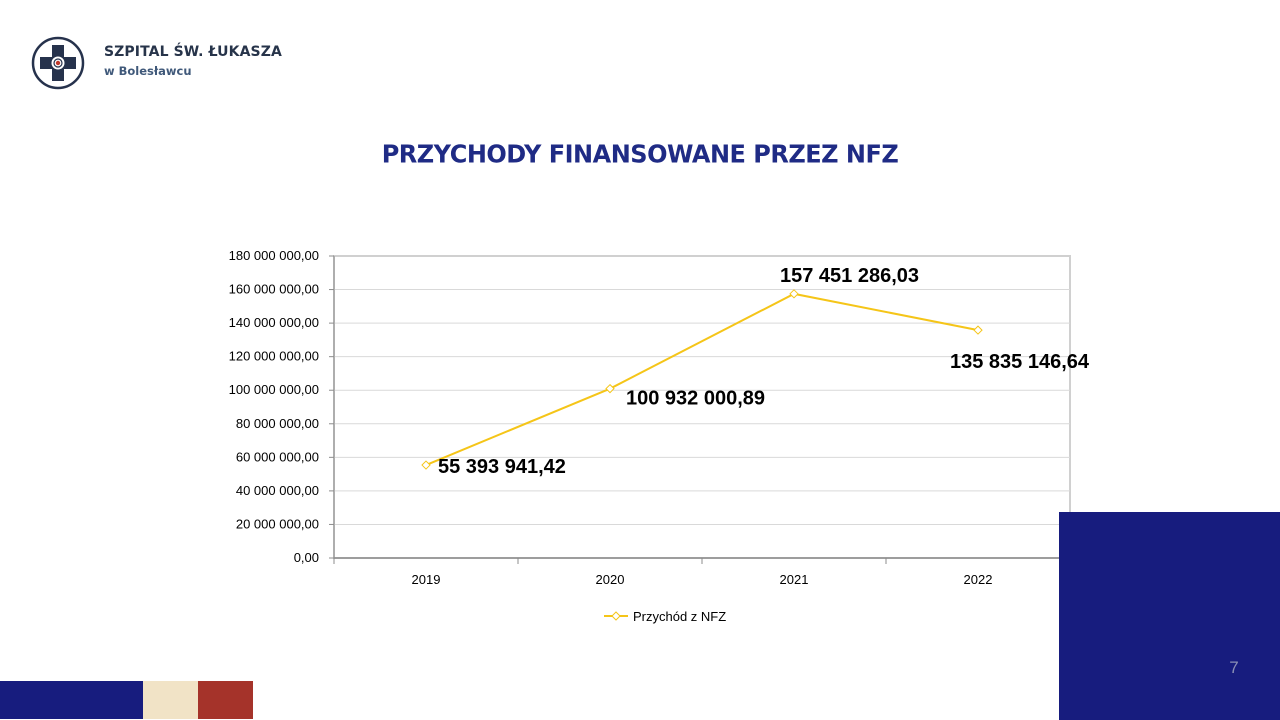 This screenshot has height=720, width=1280. What do you see at coordinates (978, 579) in the screenshot?
I see `x-tick-label: 2022` at bounding box center [978, 579].